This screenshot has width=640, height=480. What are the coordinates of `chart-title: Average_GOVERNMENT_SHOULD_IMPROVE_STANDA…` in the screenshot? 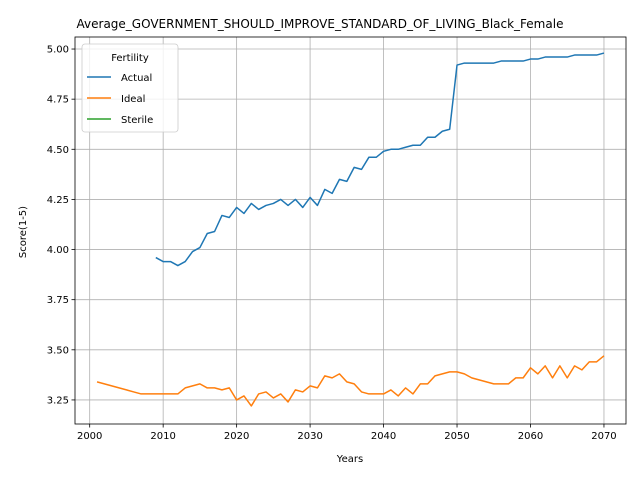 It's located at (320, 24).